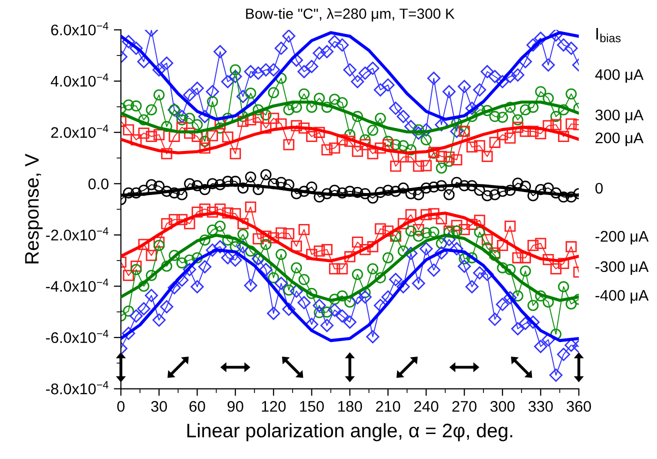 The image size is (657, 459). I want to click on y-tick-label: 4.0x10$^{−4}$, so click(79, 80).